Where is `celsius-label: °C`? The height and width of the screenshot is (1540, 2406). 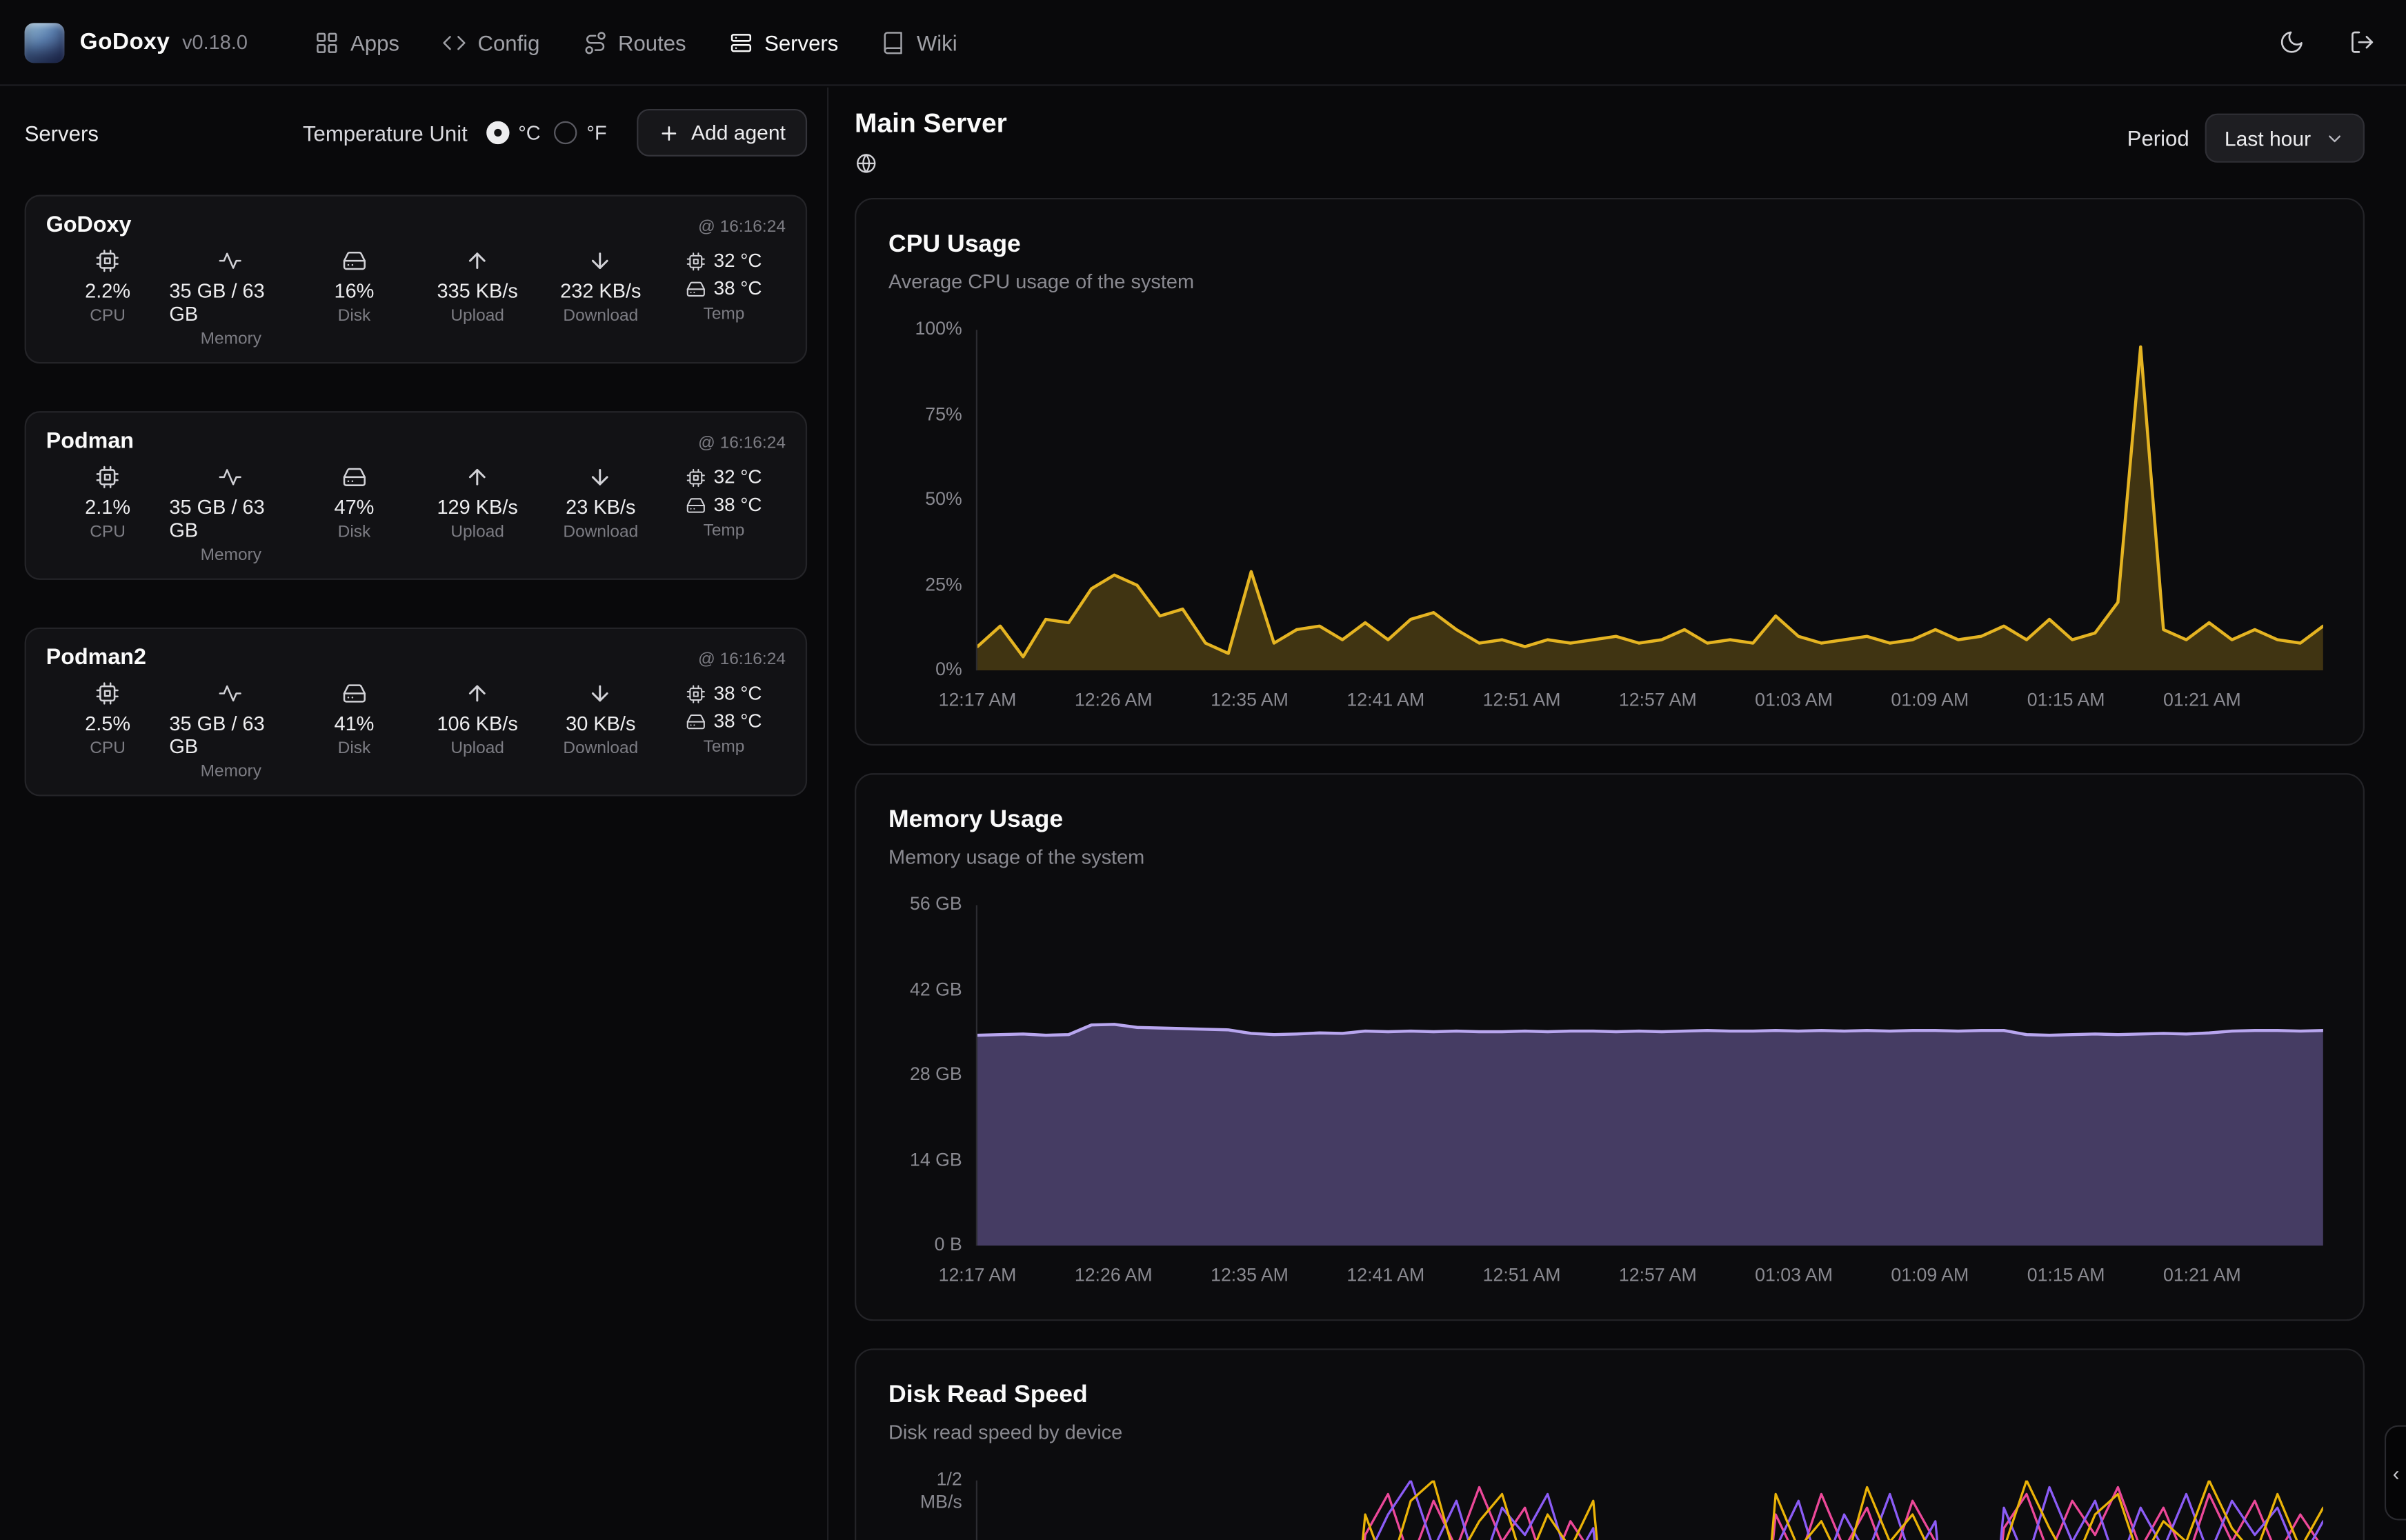 celsius-label: °C is located at coordinates (529, 133).